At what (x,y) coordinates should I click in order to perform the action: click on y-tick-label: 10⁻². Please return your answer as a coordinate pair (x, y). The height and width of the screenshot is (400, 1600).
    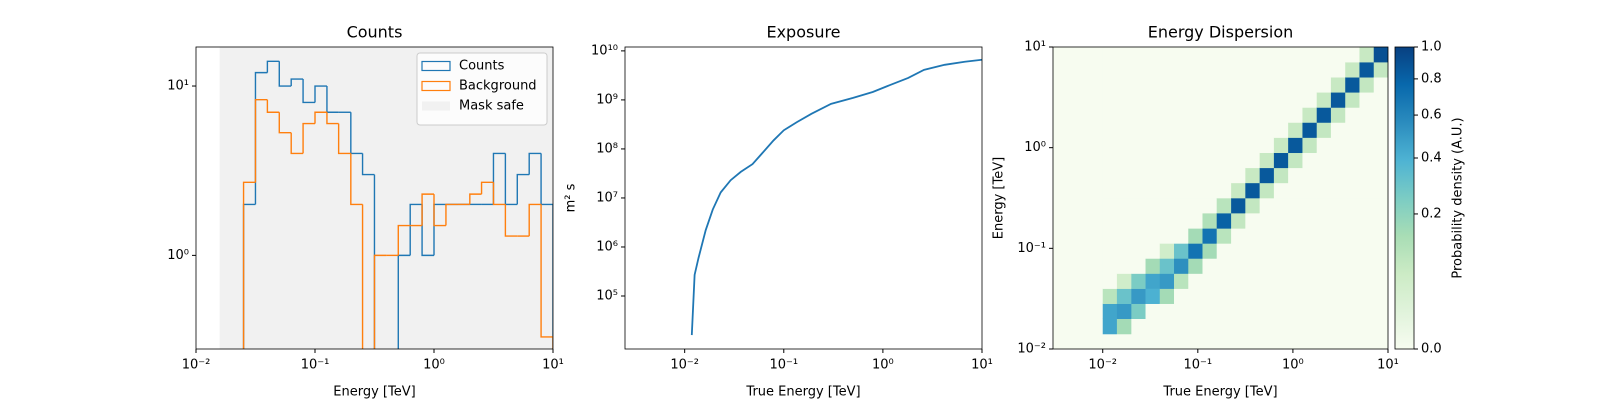
    Looking at the image, I should click on (1031, 349).